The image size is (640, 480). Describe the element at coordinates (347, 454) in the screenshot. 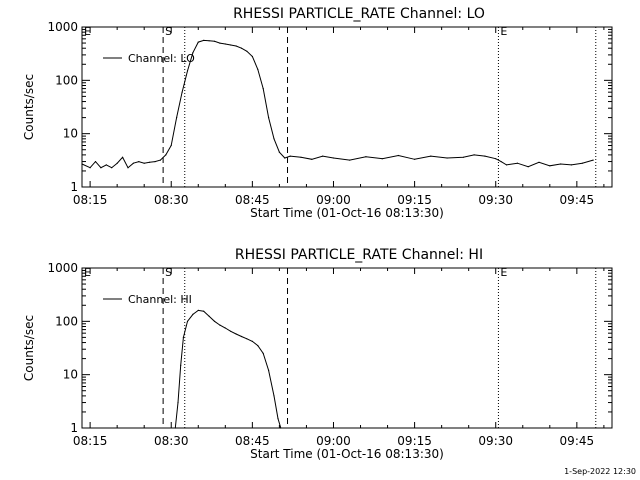

I see `x-axis-label: Start Time (01-Oct-16 08:13:30)` at that location.